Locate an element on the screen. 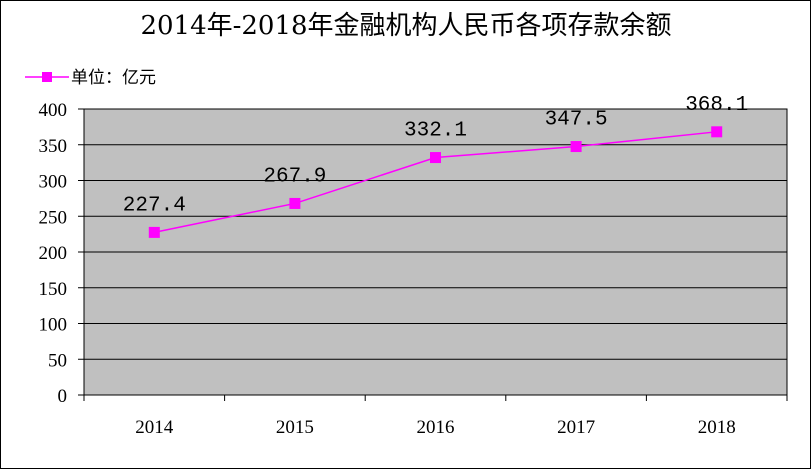 The width and height of the screenshot is (811, 469). chart-title: 2014年-2018年金融机构人民币各项存款余额 is located at coordinates (405, 26).